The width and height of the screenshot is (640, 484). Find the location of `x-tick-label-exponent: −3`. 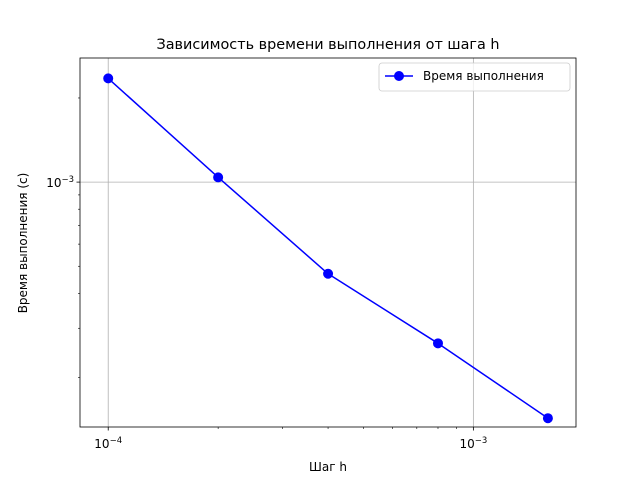

x-tick-label-exponent: −3 is located at coordinates (481, 441).